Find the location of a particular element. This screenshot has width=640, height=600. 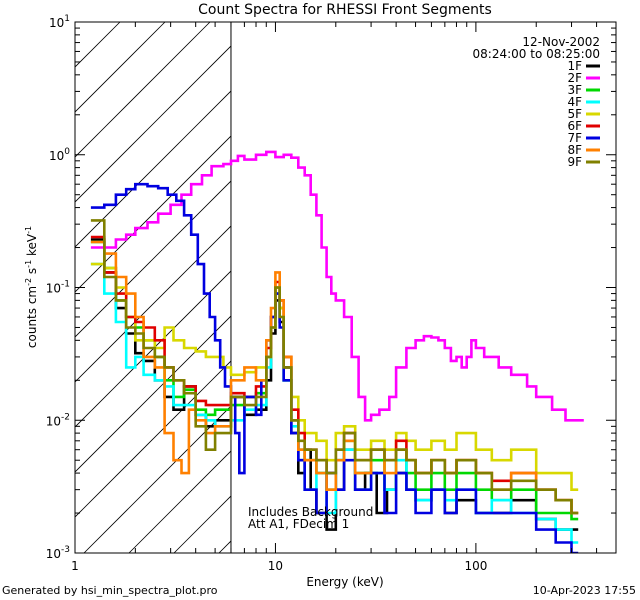

y-tick-label: 10⁻¹ is located at coordinates (58, 288).